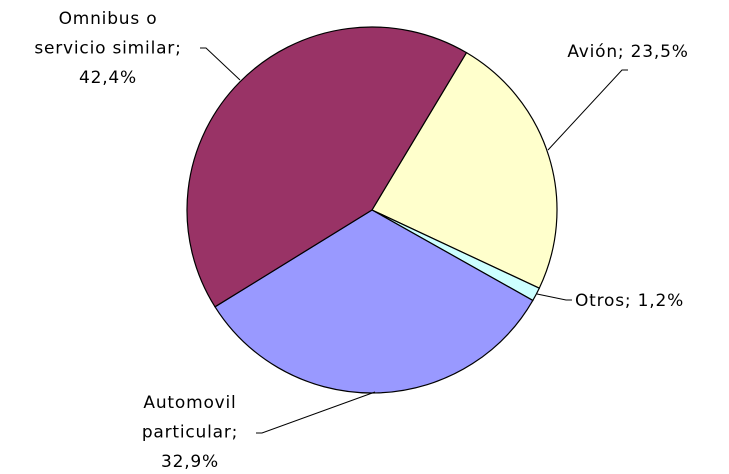 The width and height of the screenshot is (729, 474). I want to click on pie-slice, so click(464, 170).